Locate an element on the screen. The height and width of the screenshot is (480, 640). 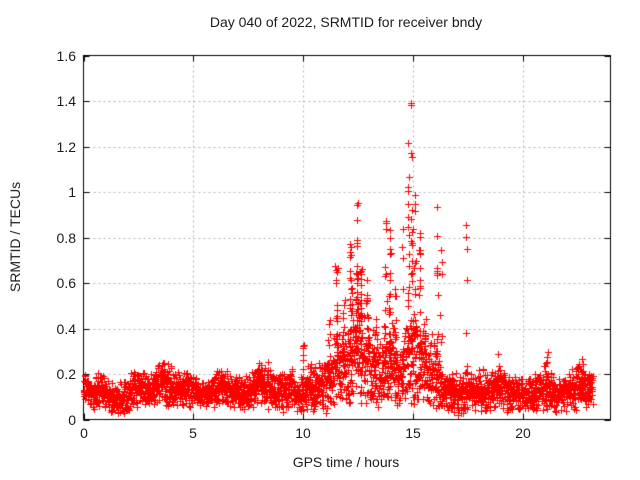
y-tick-label: 0 is located at coordinates (72, 420).